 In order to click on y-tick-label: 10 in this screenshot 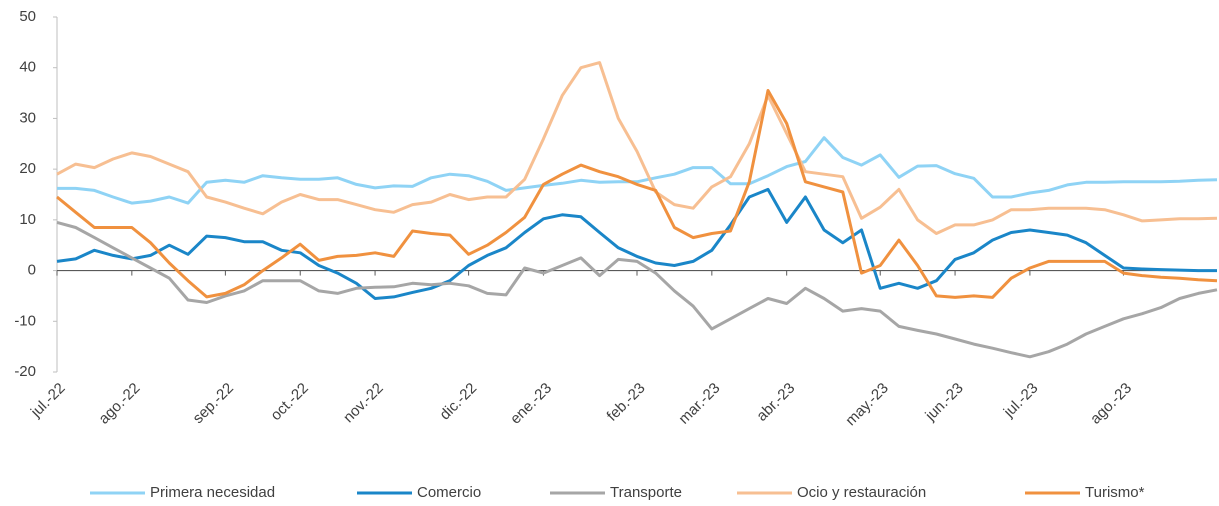, I will do `click(27, 219)`.